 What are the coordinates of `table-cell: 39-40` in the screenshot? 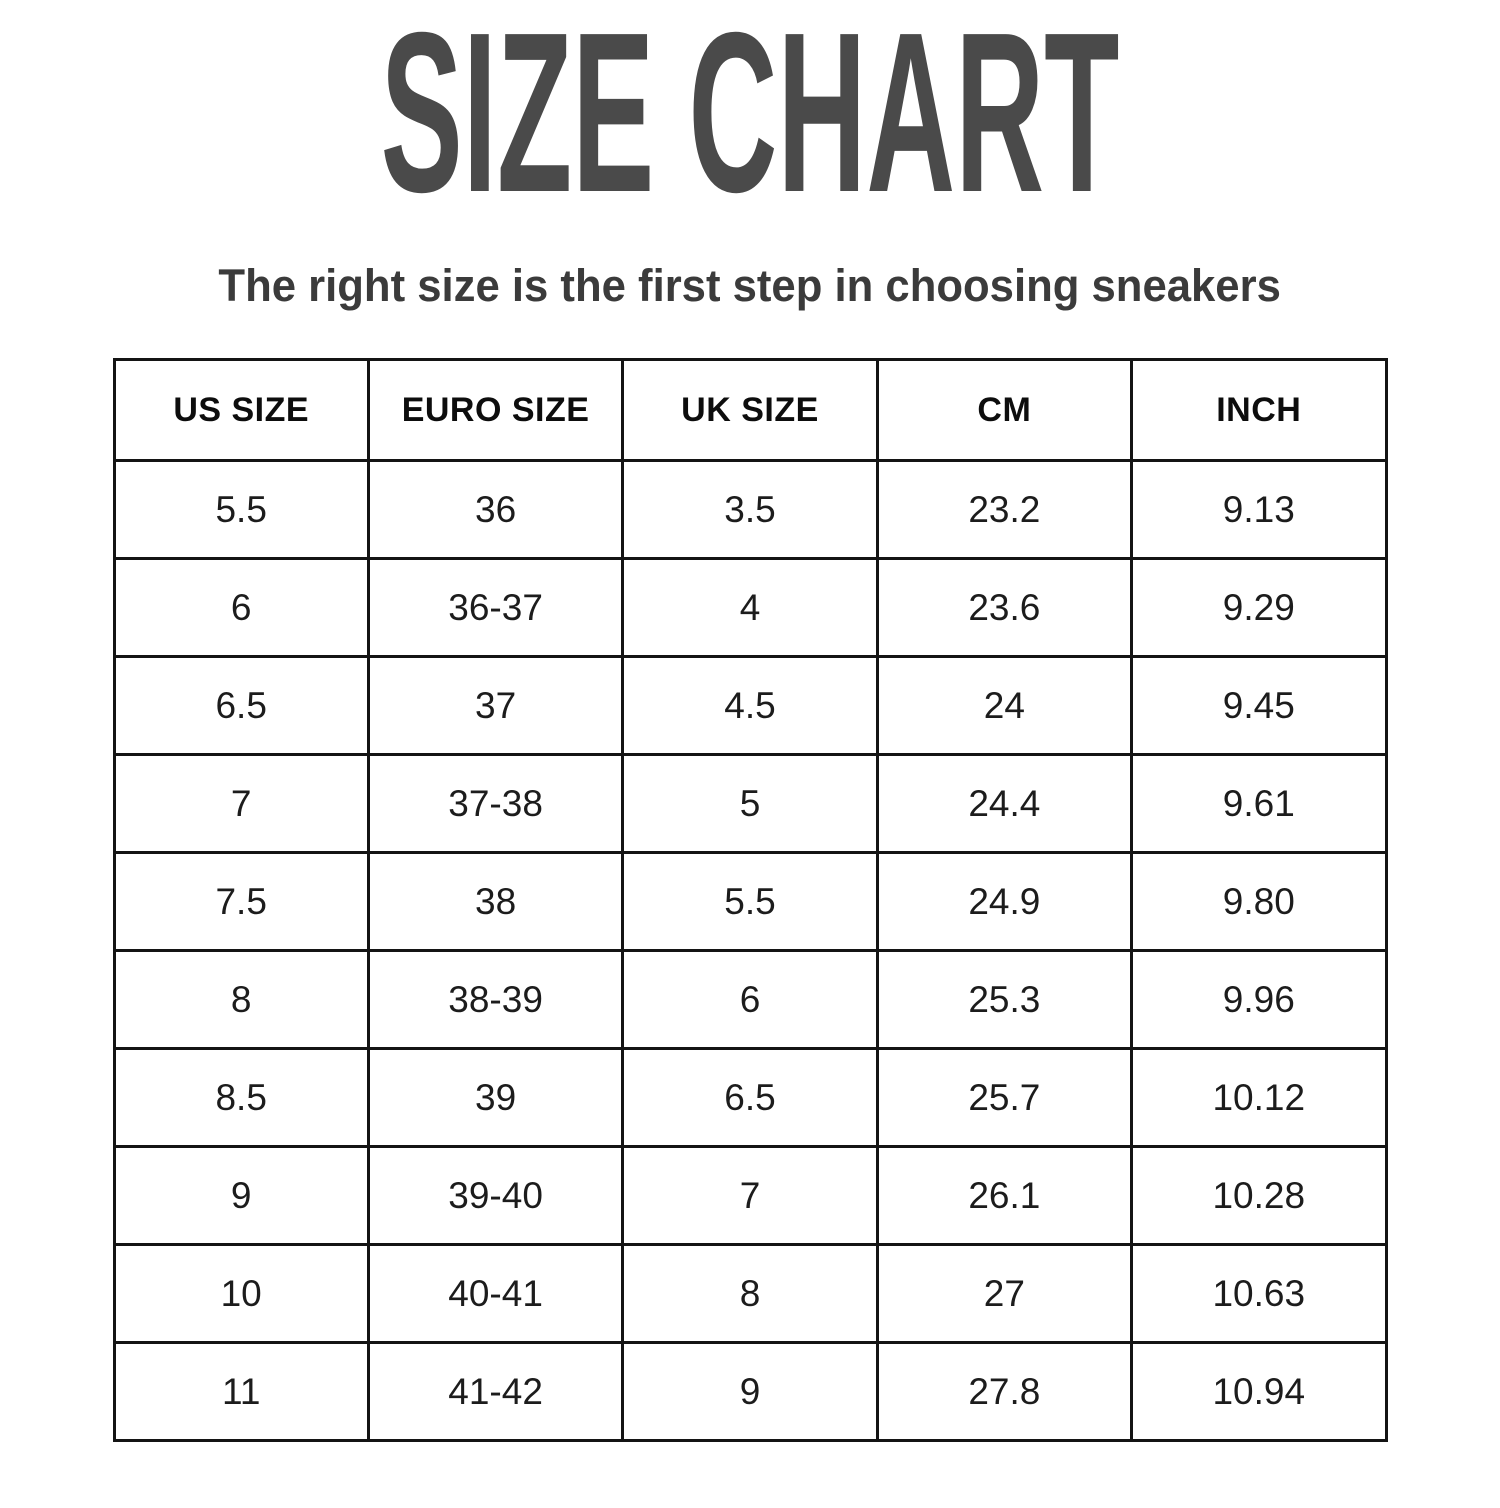 It's located at (495, 1195).